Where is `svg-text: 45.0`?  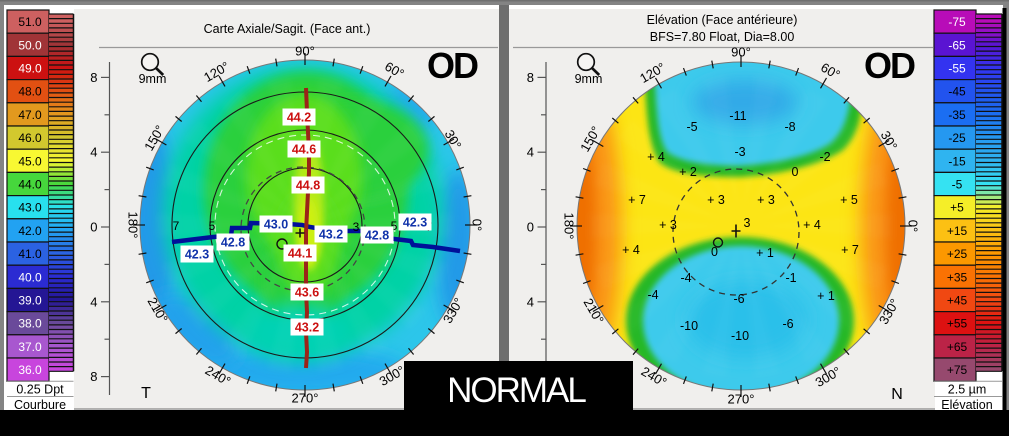 svg-text: 45.0 is located at coordinates (30, 161).